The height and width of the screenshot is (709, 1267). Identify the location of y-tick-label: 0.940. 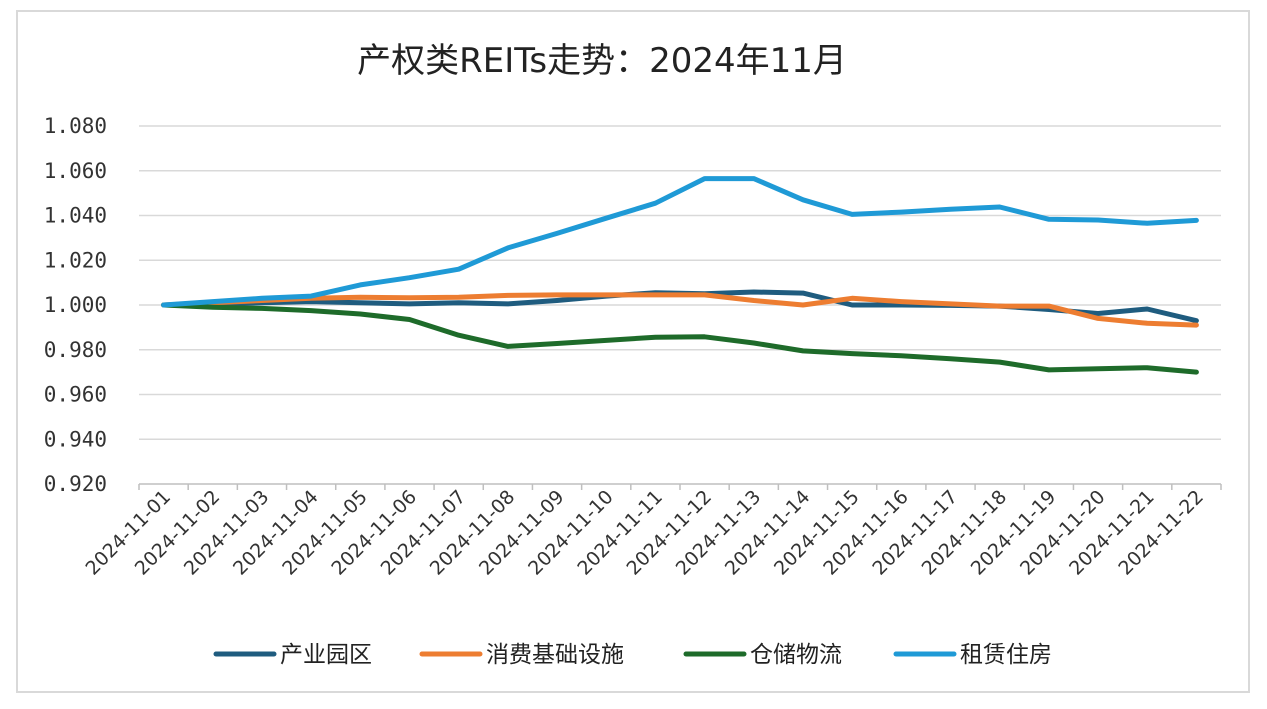
(75, 439).